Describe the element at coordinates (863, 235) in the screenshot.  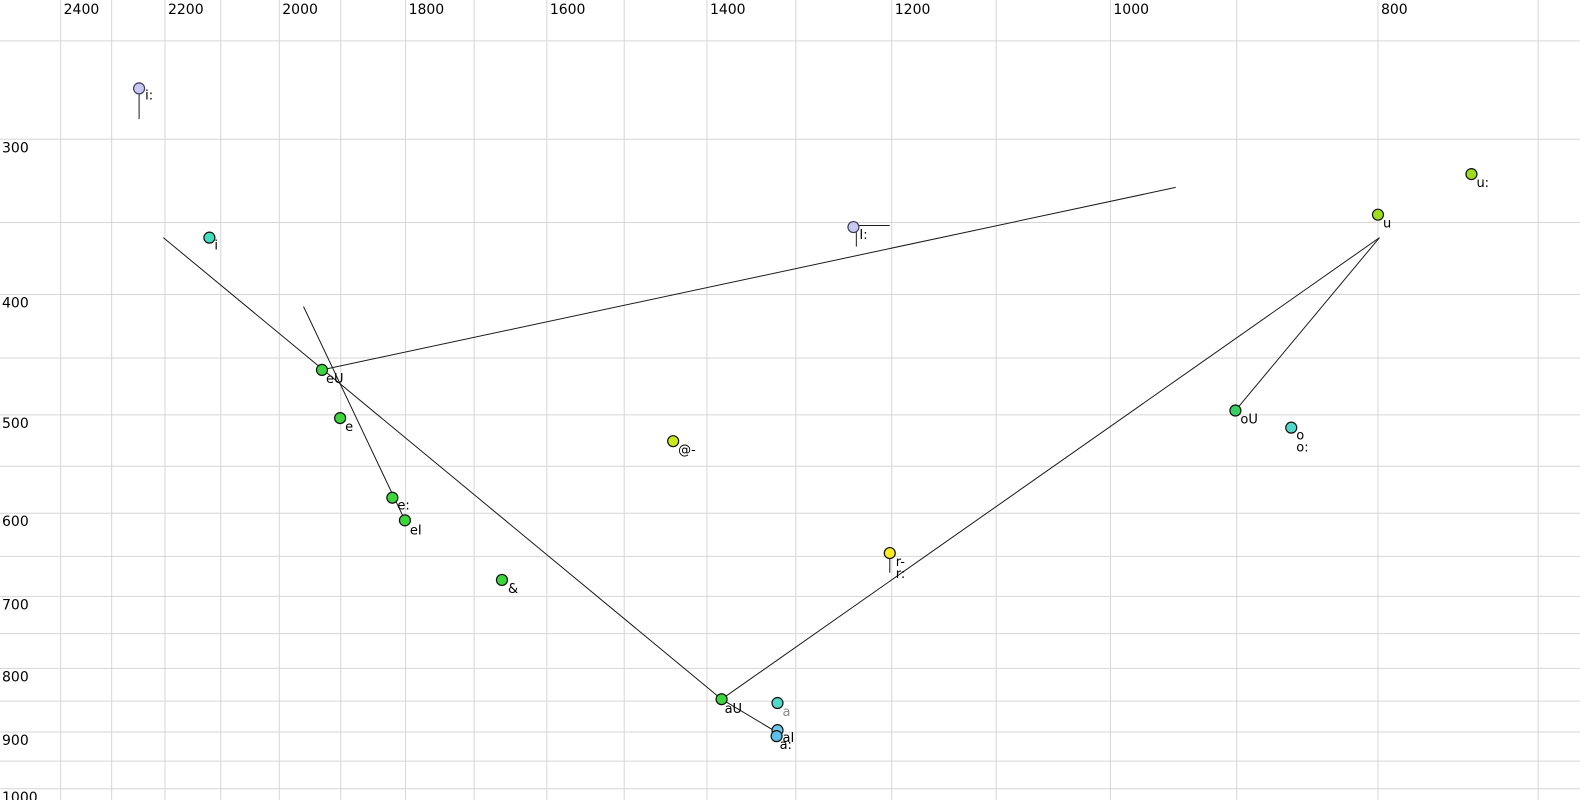
I see `point-label-I: I:` at that location.